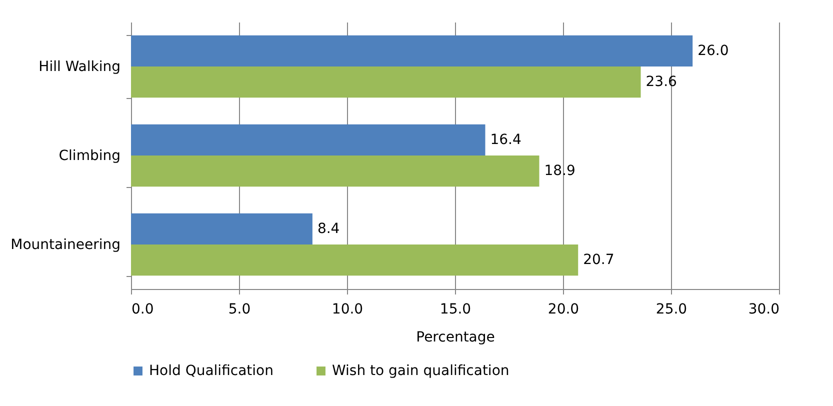  What do you see at coordinates (662, 82) in the screenshot?
I see `data-label: 23.6` at bounding box center [662, 82].